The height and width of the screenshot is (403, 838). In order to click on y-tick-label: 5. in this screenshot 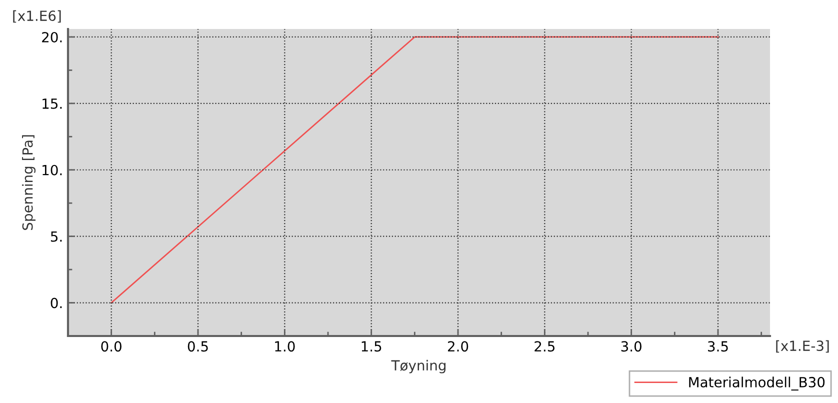, I will do `click(56, 236)`.